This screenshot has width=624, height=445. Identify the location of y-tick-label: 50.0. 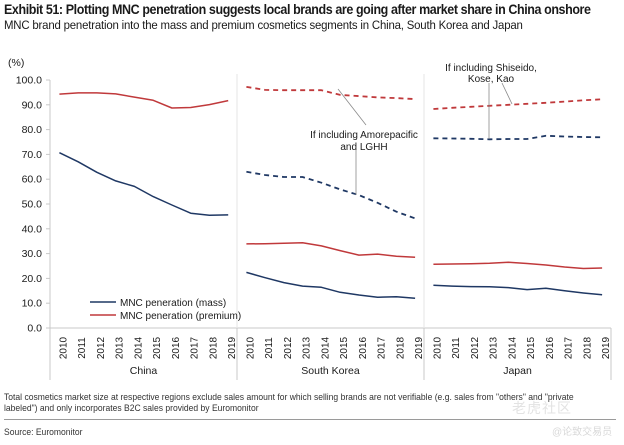
(32, 205).